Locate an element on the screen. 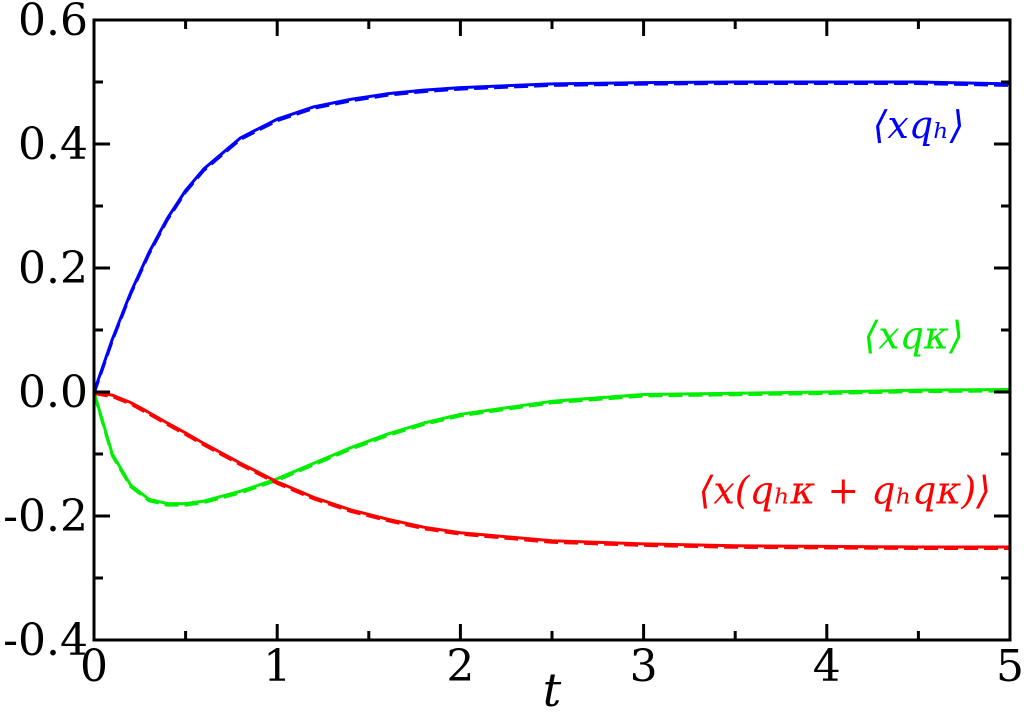 The image size is (1024, 713). x-axis-label: t is located at coordinates (552, 688).